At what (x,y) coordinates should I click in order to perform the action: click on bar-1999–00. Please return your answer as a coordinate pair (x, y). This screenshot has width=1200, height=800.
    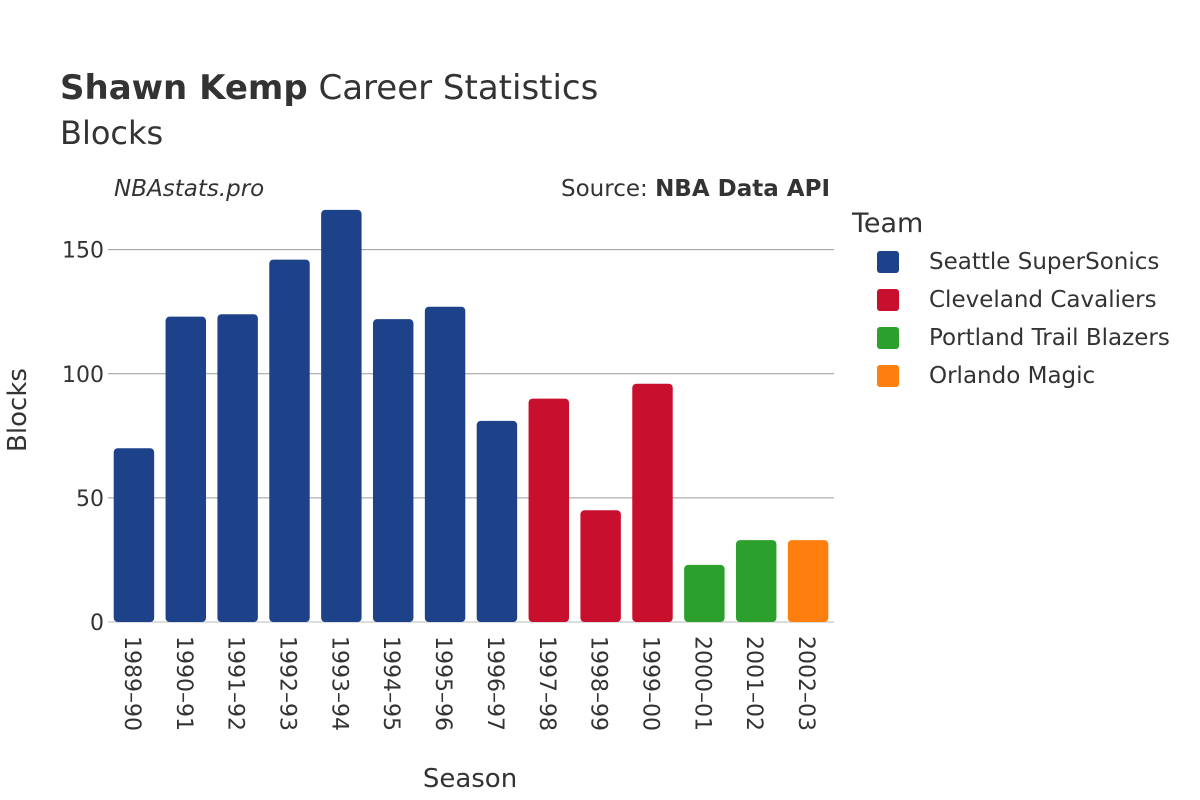
    Looking at the image, I should click on (652, 502).